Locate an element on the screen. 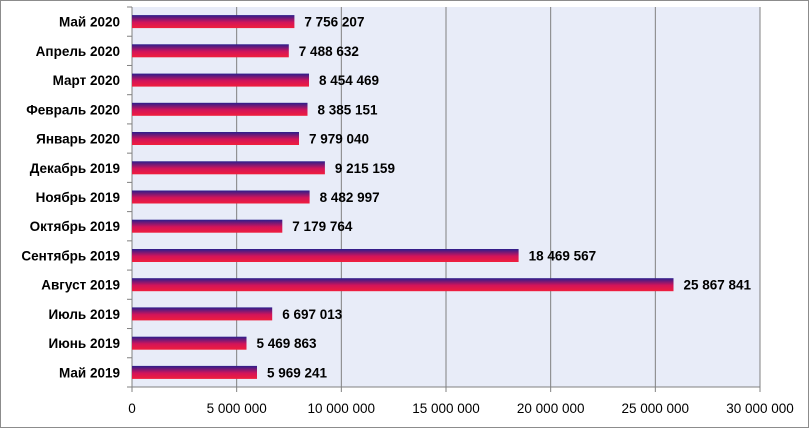 The image size is (811, 434). category-label: Август 2019 is located at coordinates (80, 285).